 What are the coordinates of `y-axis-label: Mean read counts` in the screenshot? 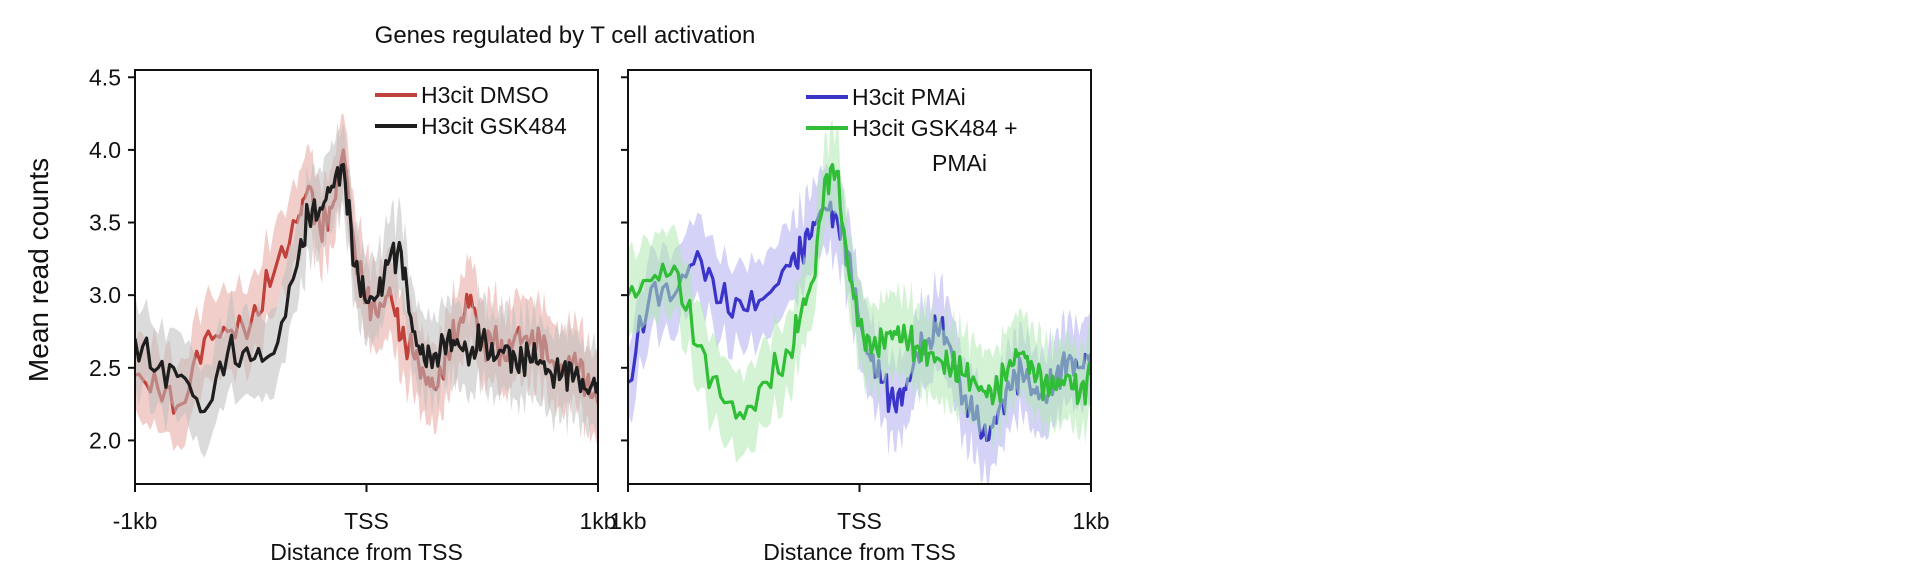 It's located at (38, 270).